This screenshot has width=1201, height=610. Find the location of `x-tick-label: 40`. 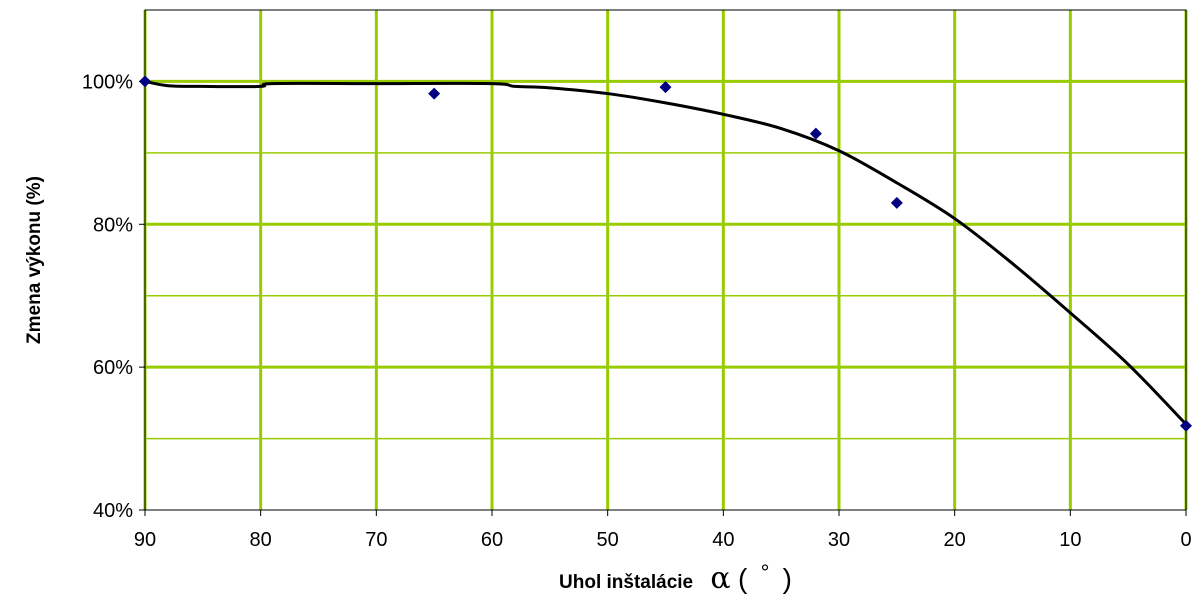

x-tick-label: 40 is located at coordinates (723, 540).